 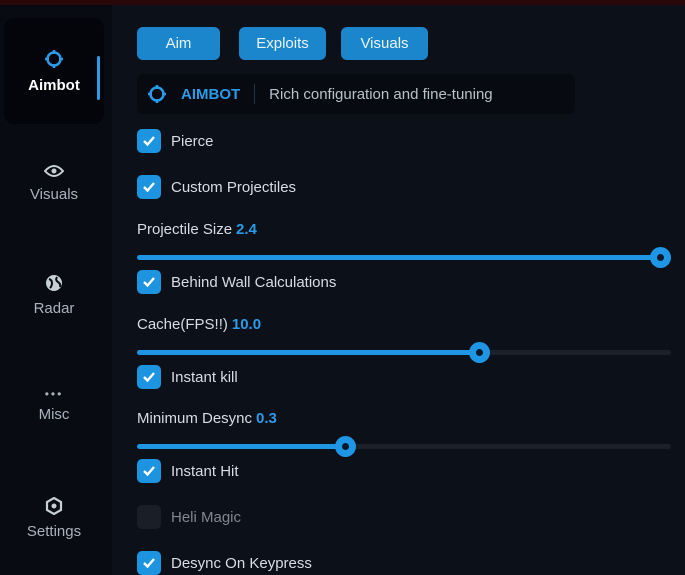 I want to click on sidebar-item-label: Settings, so click(x=54, y=531).